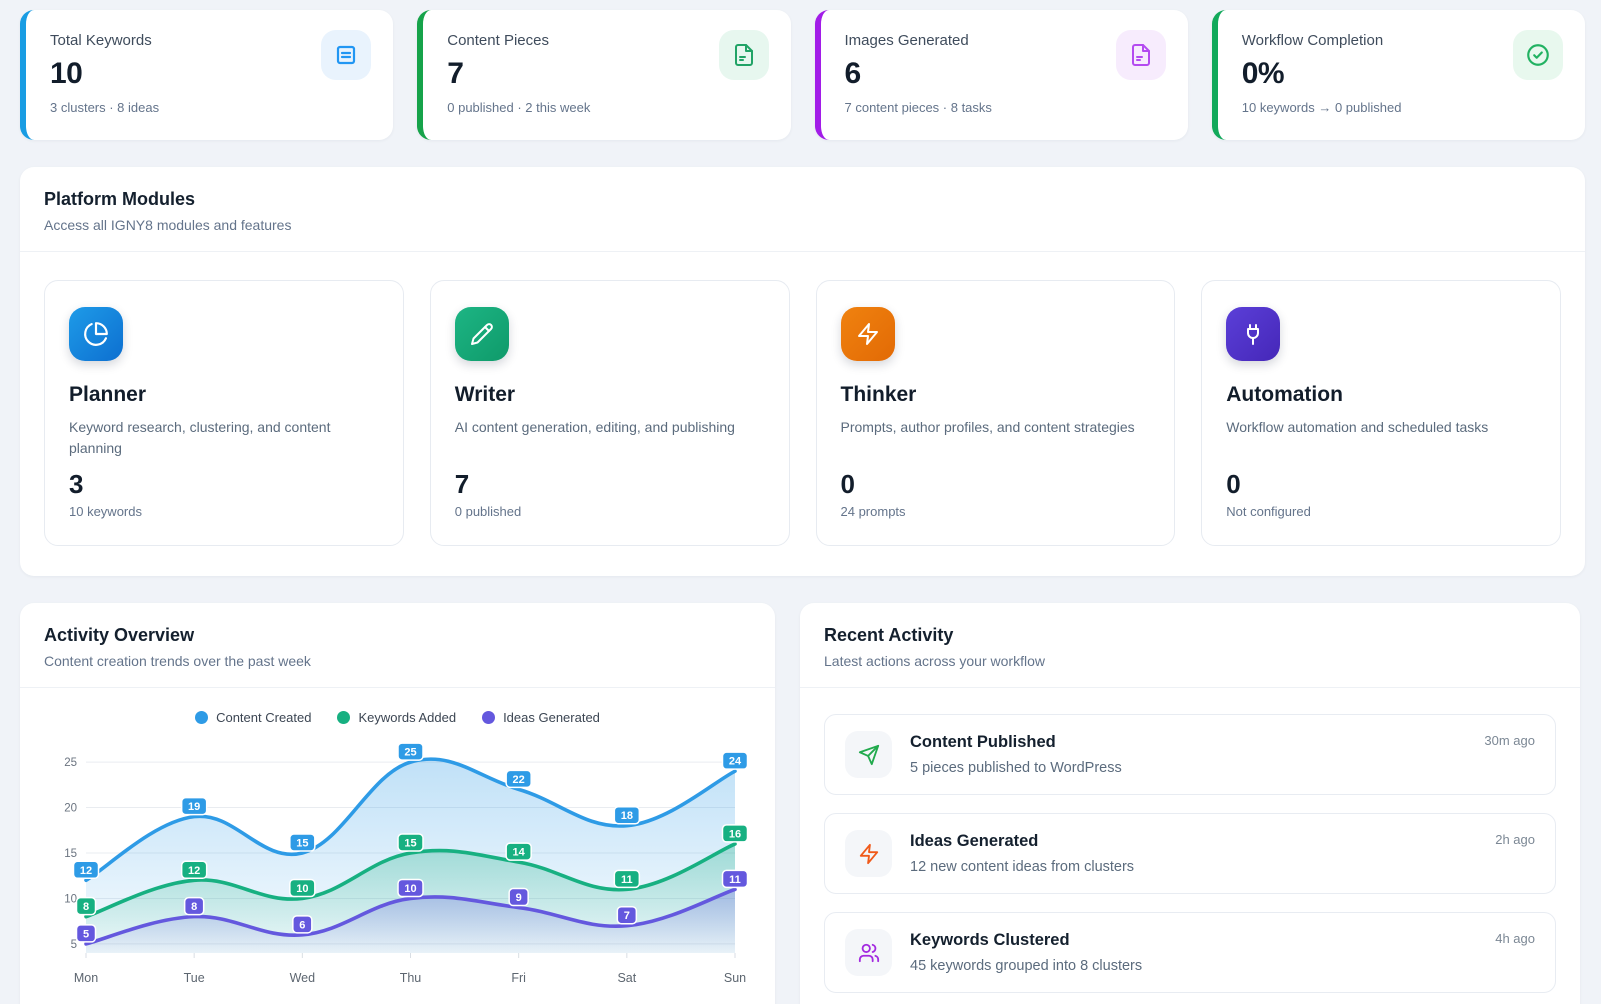 The height and width of the screenshot is (1004, 1601). Describe the element at coordinates (1026, 966) in the screenshot. I see `activity-description: 45 keywords grouped into 8 clusters` at that location.